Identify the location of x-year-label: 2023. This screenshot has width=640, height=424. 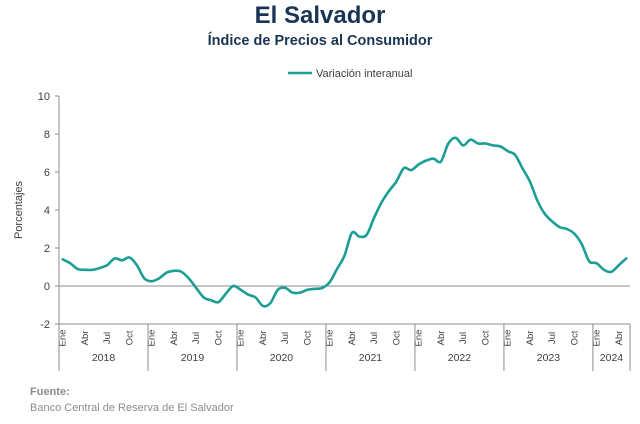
(549, 358).